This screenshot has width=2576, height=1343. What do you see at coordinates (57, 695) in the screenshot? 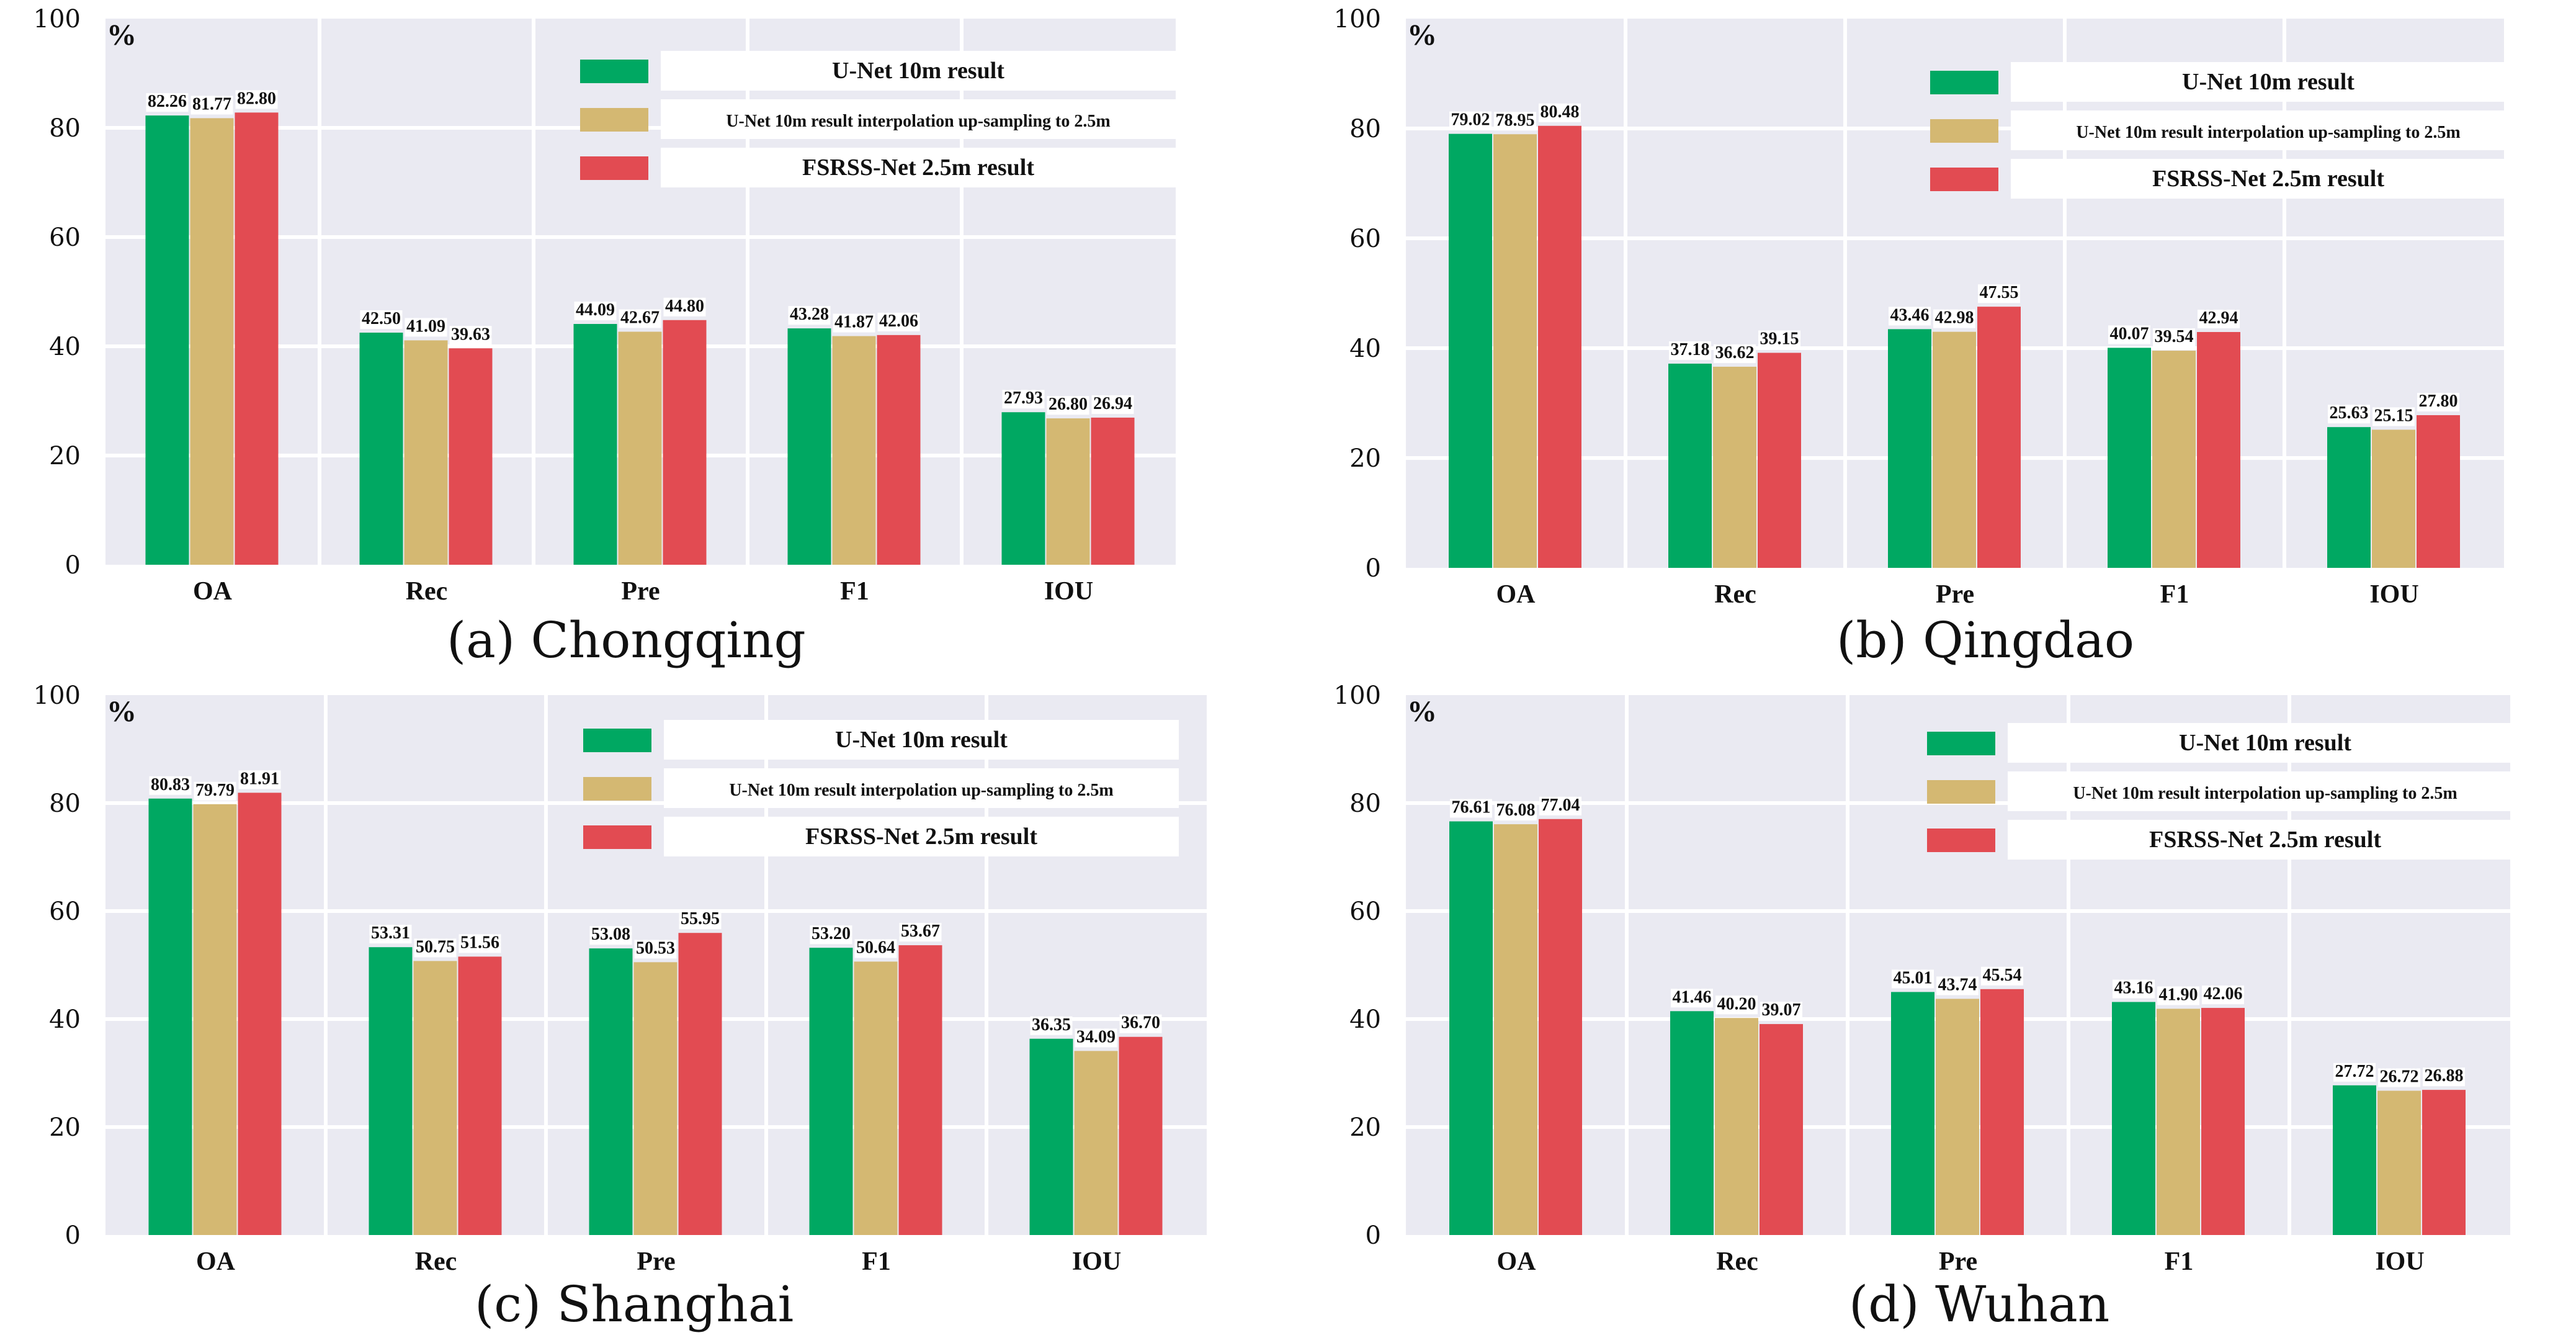
I see `y-tick-label: 100` at bounding box center [57, 695].